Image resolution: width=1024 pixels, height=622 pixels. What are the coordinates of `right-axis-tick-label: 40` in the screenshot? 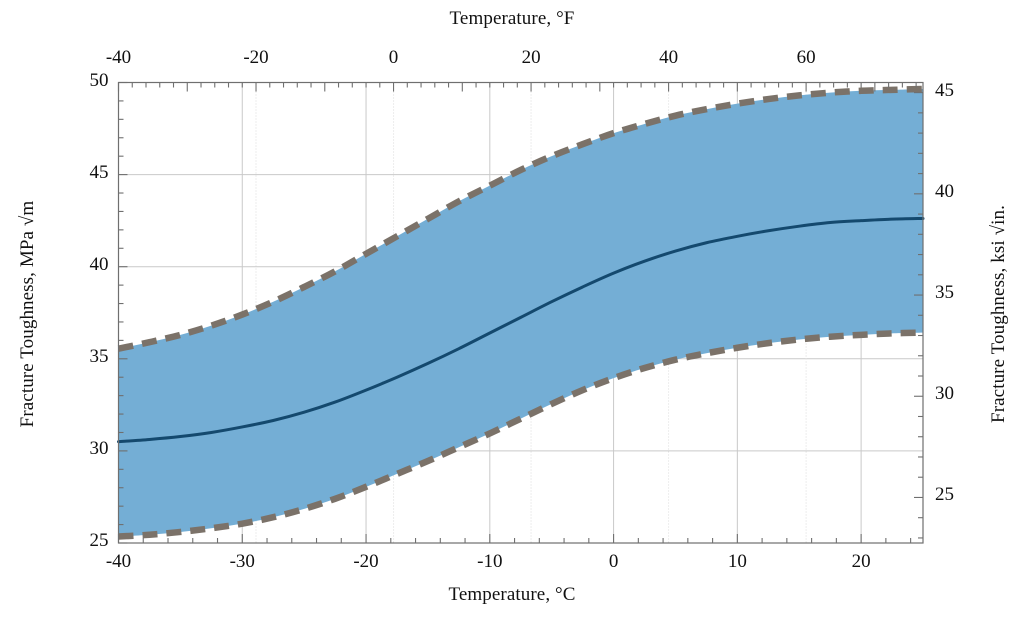 It's located at (944, 191).